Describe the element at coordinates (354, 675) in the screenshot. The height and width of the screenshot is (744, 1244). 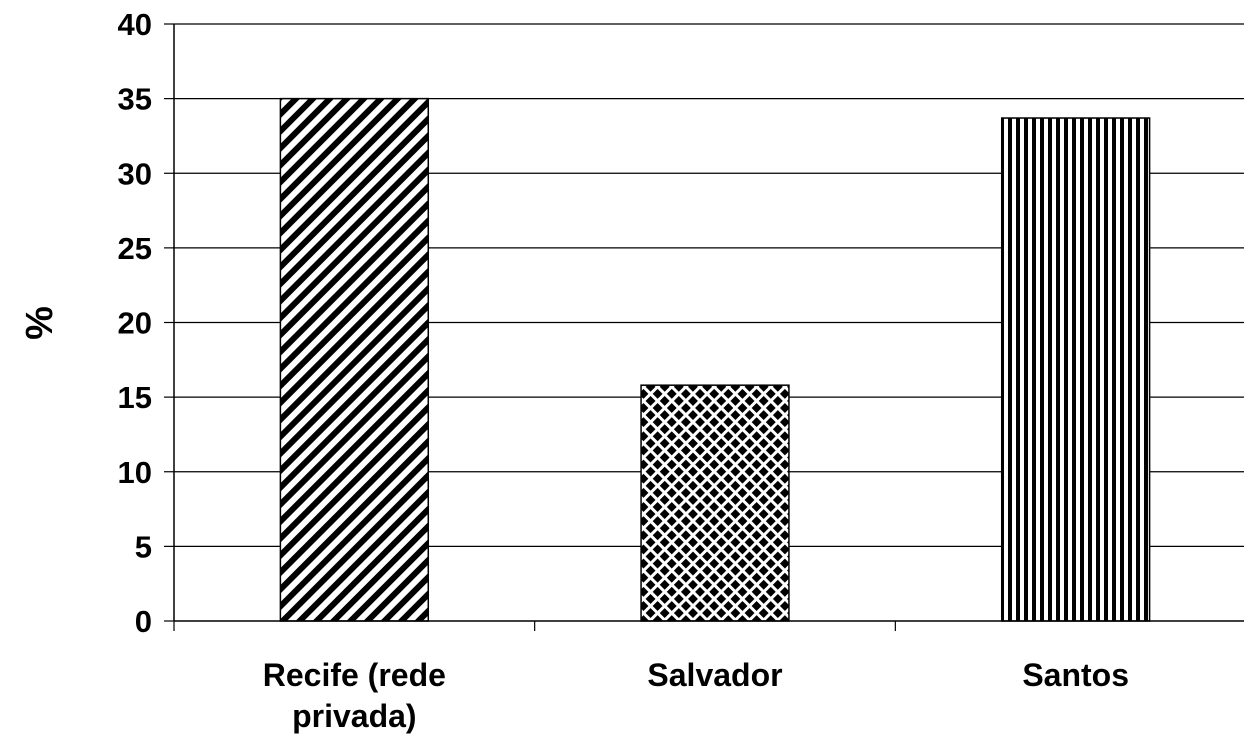
I see `x-category-label: Recife (rede` at that location.